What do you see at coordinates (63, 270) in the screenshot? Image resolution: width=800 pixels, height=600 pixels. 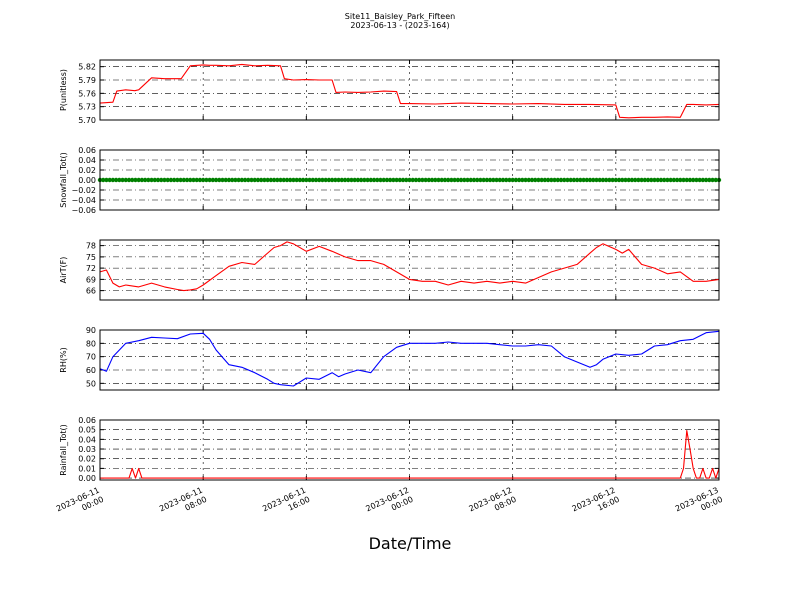 I see `y-axis-label: AirT(F)` at bounding box center [63, 270].